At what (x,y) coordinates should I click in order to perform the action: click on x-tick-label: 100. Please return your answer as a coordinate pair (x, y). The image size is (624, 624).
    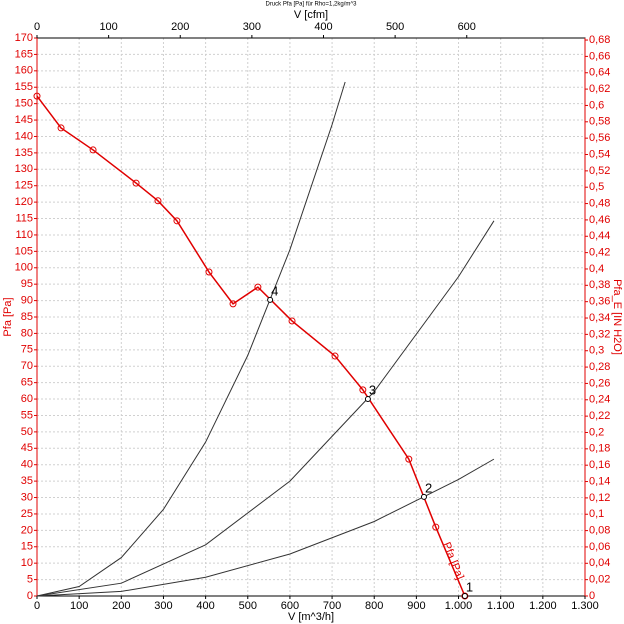
    Looking at the image, I should click on (79, 606).